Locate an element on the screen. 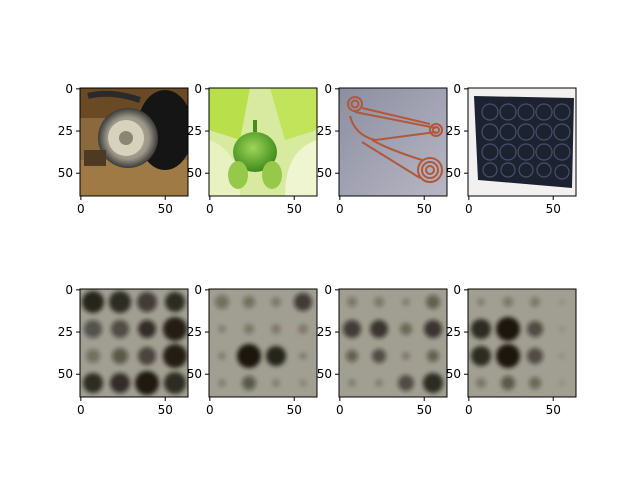  panel-5-xtick-label: 50 is located at coordinates (294, 410).